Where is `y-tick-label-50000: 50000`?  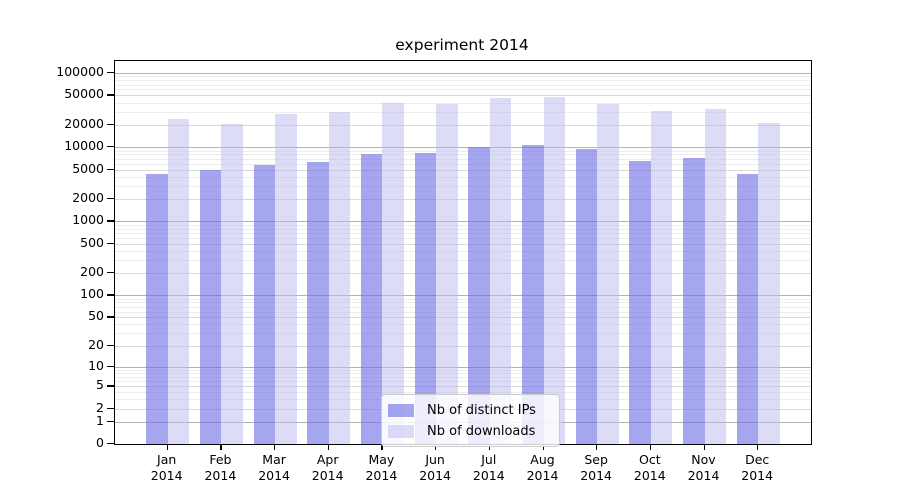 y-tick-label-50000: 50000 is located at coordinates (84, 94).